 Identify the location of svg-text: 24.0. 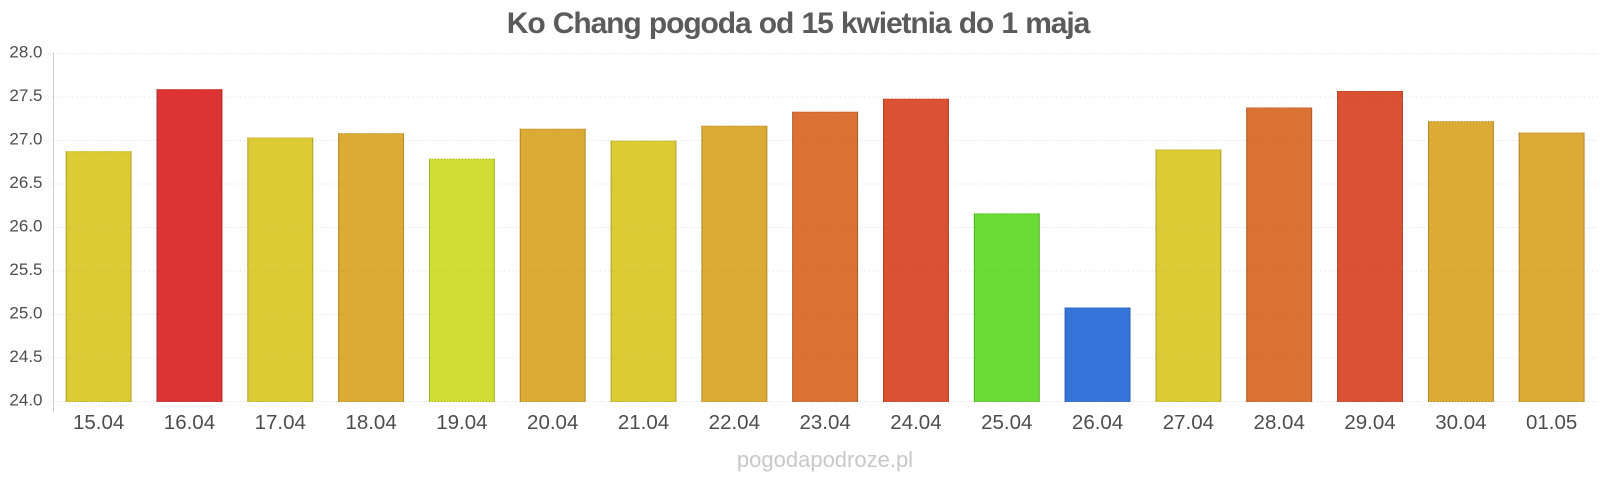
(25, 400).